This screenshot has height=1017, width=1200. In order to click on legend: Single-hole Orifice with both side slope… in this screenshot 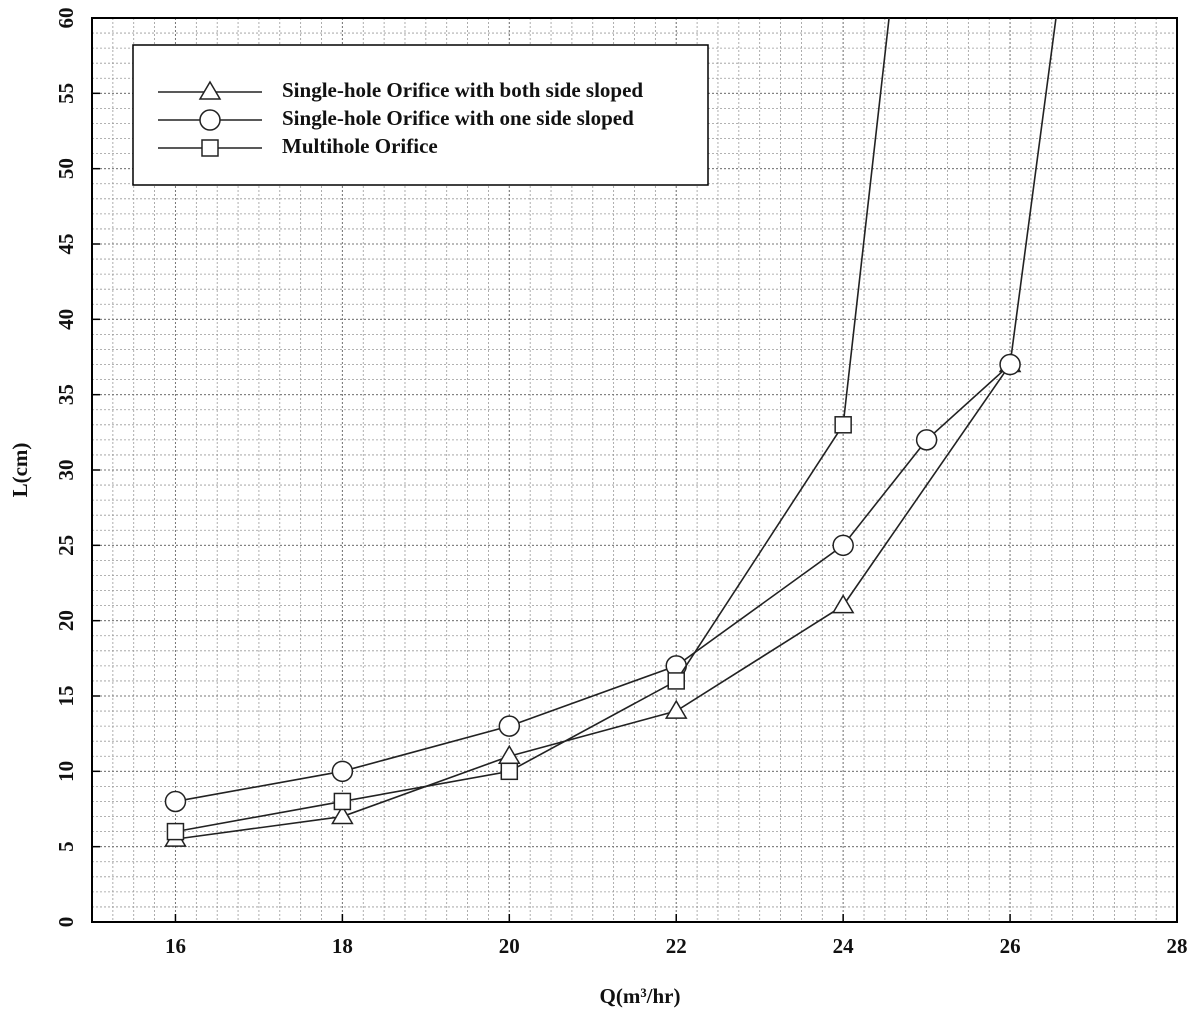, I will do `click(420, 115)`.